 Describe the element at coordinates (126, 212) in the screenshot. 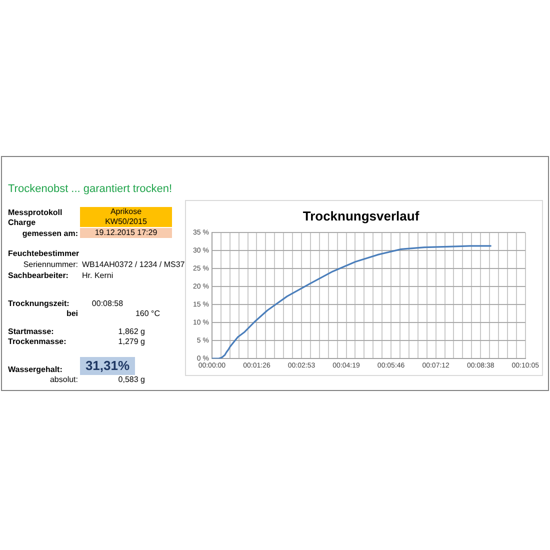

I see `text: Aprikose` at that location.